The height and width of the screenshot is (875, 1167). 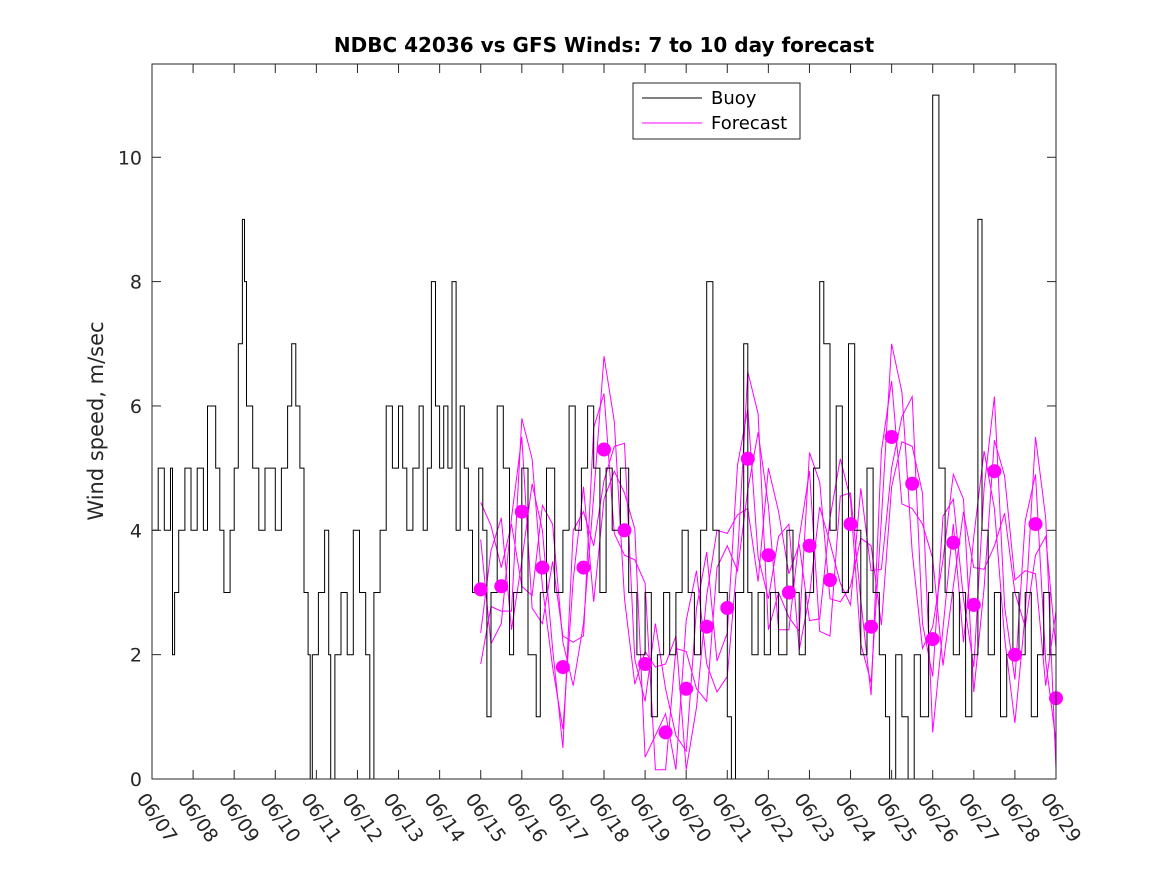 I want to click on legend: Buoy Forecast, so click(x=716, y=111).